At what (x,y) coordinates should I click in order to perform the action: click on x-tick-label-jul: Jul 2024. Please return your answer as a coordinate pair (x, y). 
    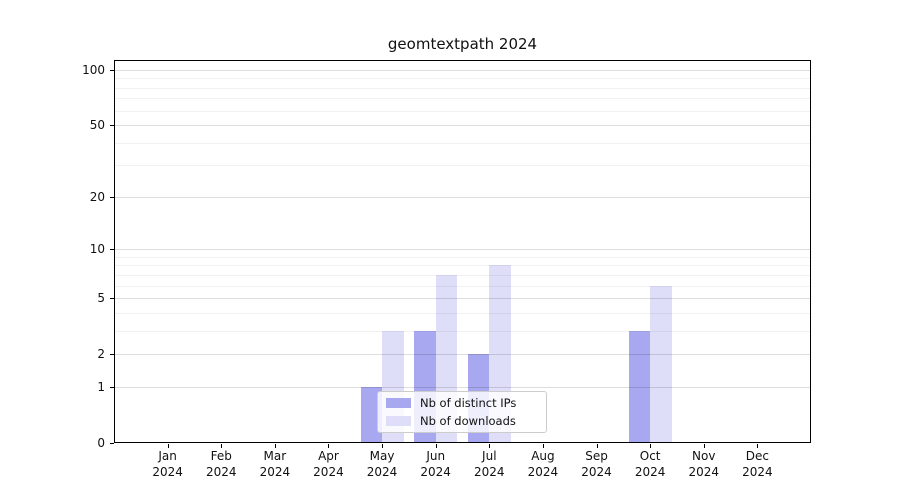
    Looking at the image, I should click on (489, 464).